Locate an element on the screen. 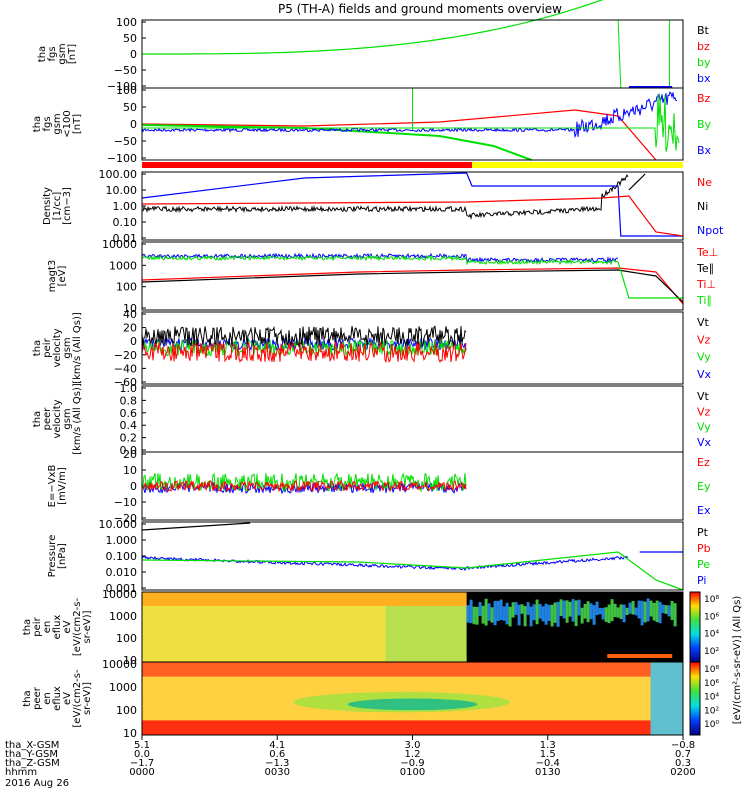 This screenshot has width=750, height=800. y-tick-label: −50 is located at coordinates (125, 70).